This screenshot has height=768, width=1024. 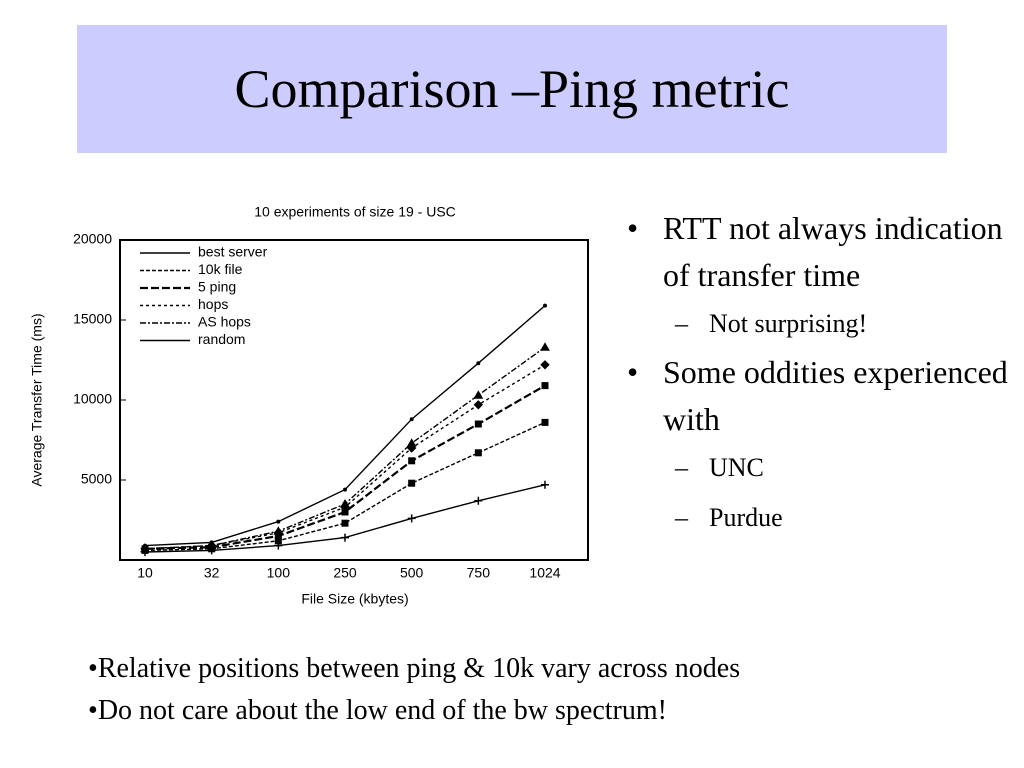 What do you see at coordinates (354, 599) in the screenshot?
I see `x-axis-label: File Size (kbytes)` at bounding box center [354, 599].